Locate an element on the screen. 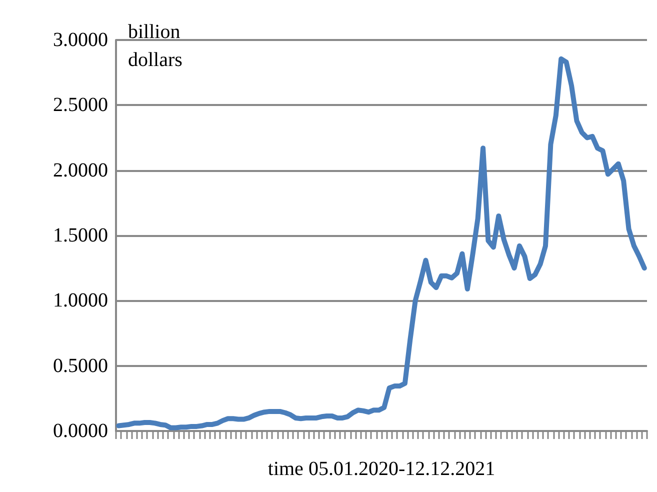 The height and width of the screenshot is (492, 657). y-tick-label: 3.0000 is located at coordinates (80, 40).